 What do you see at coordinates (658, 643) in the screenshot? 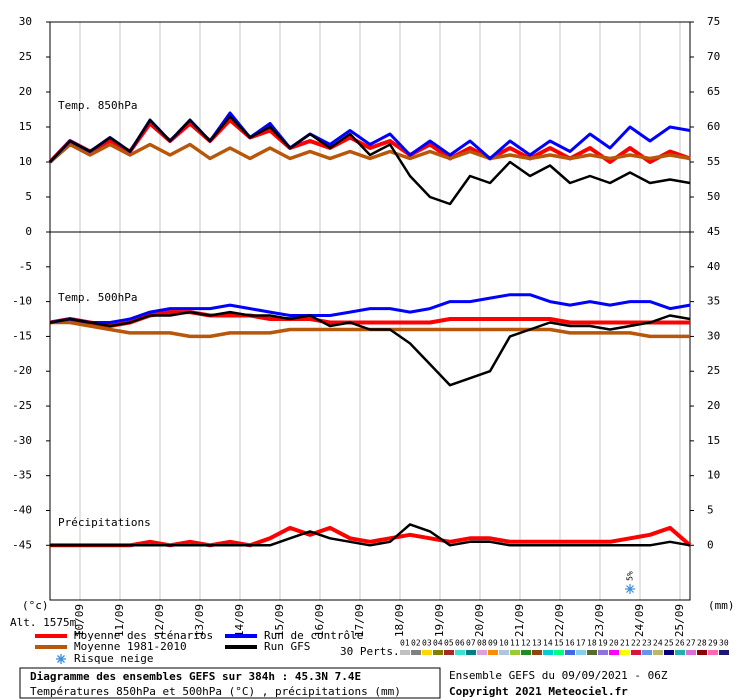
I see `pert-label: 24` at bounding box center [658, 643].